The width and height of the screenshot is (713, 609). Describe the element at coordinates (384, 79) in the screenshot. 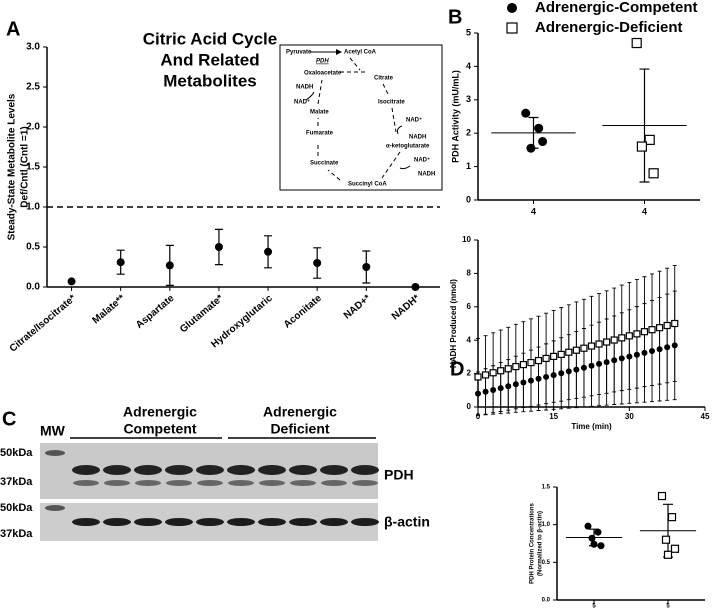

I see `node: Citrate` at that location.